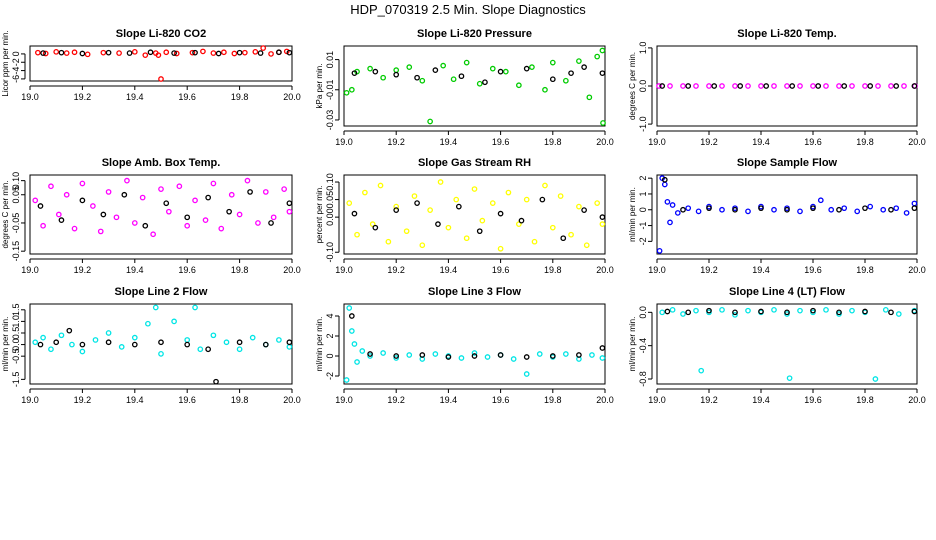  What do you see at coordinates (330, 355) in the screenshot?
I see `y-tick-label: 0` at bounding box center [330, 355].